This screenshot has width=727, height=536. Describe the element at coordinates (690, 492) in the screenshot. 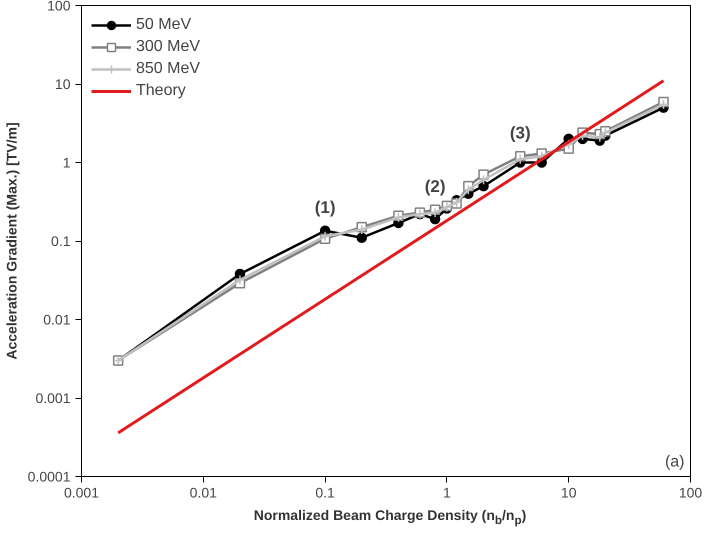

I see `x-tick-label: 100` at that location.